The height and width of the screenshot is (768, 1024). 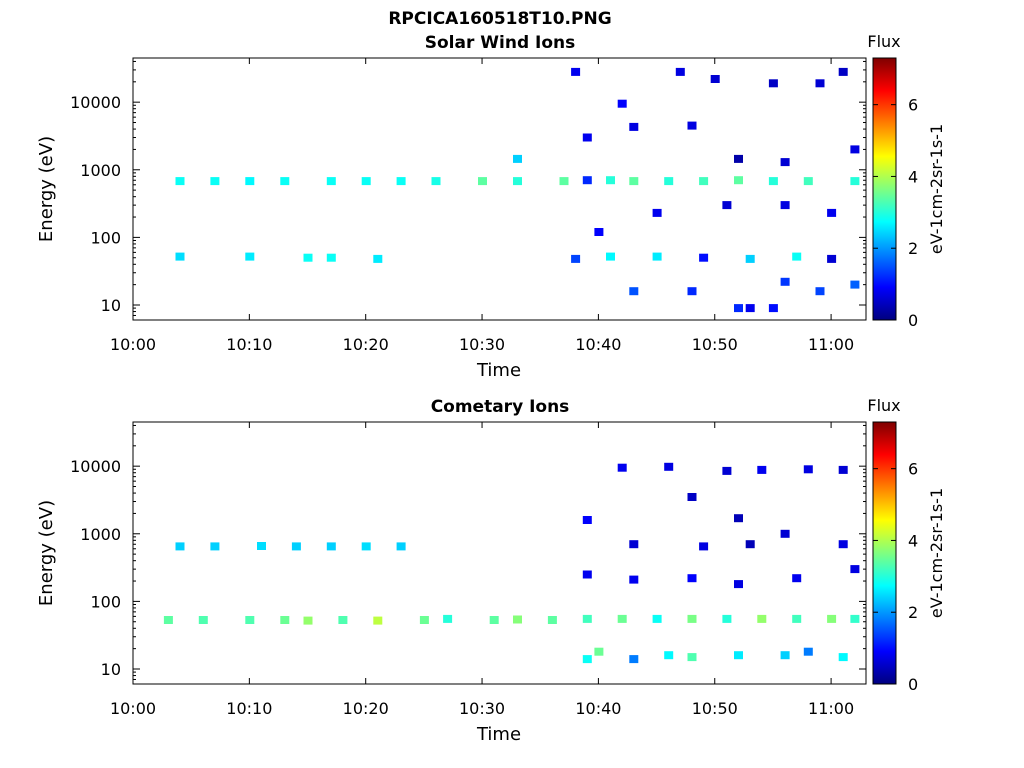 What do you see at coordinates (936, 189) in the screenshot?
I see `colorbar-units-label: eV-1cm-2sr-1s-1` at bounding box center [936, 189].